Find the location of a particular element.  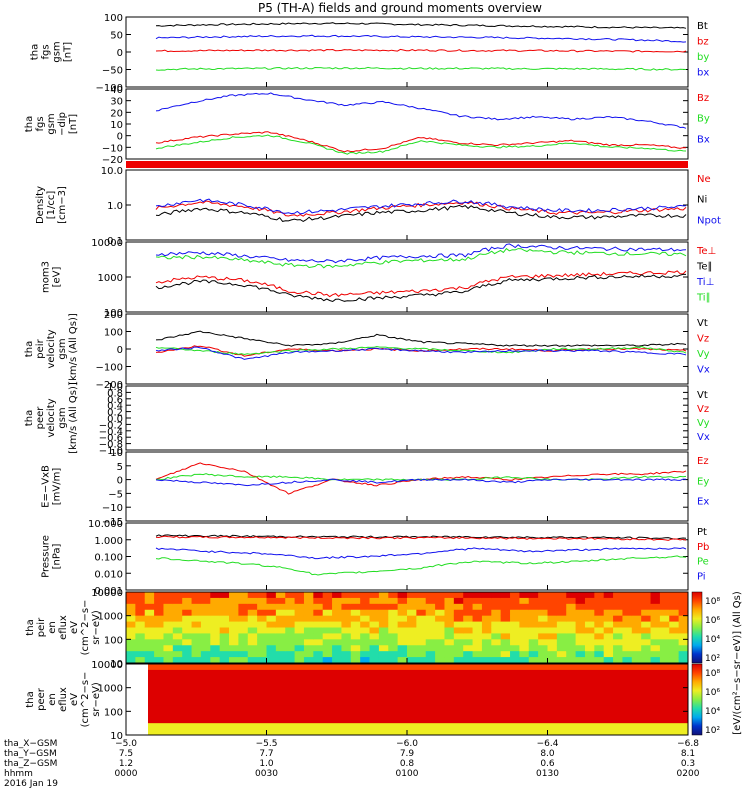

y-tick-label: 0.100 is located at coordinates (108, 558).